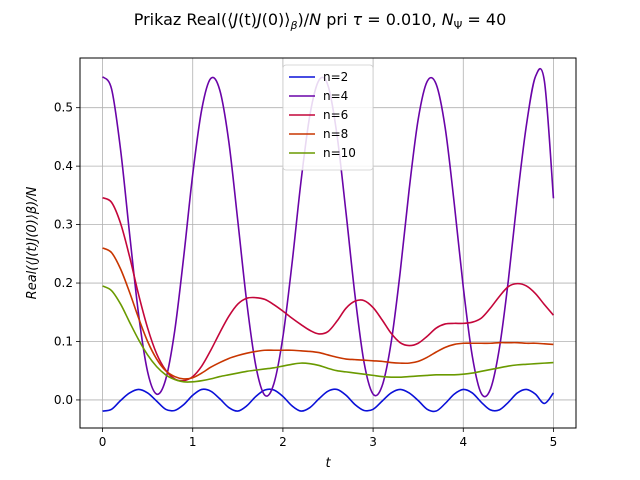  What do you see at coordinates (63, 108) in the screenshot?
I see `y-tick-label: 0.5` at bounding box center [63, 108].